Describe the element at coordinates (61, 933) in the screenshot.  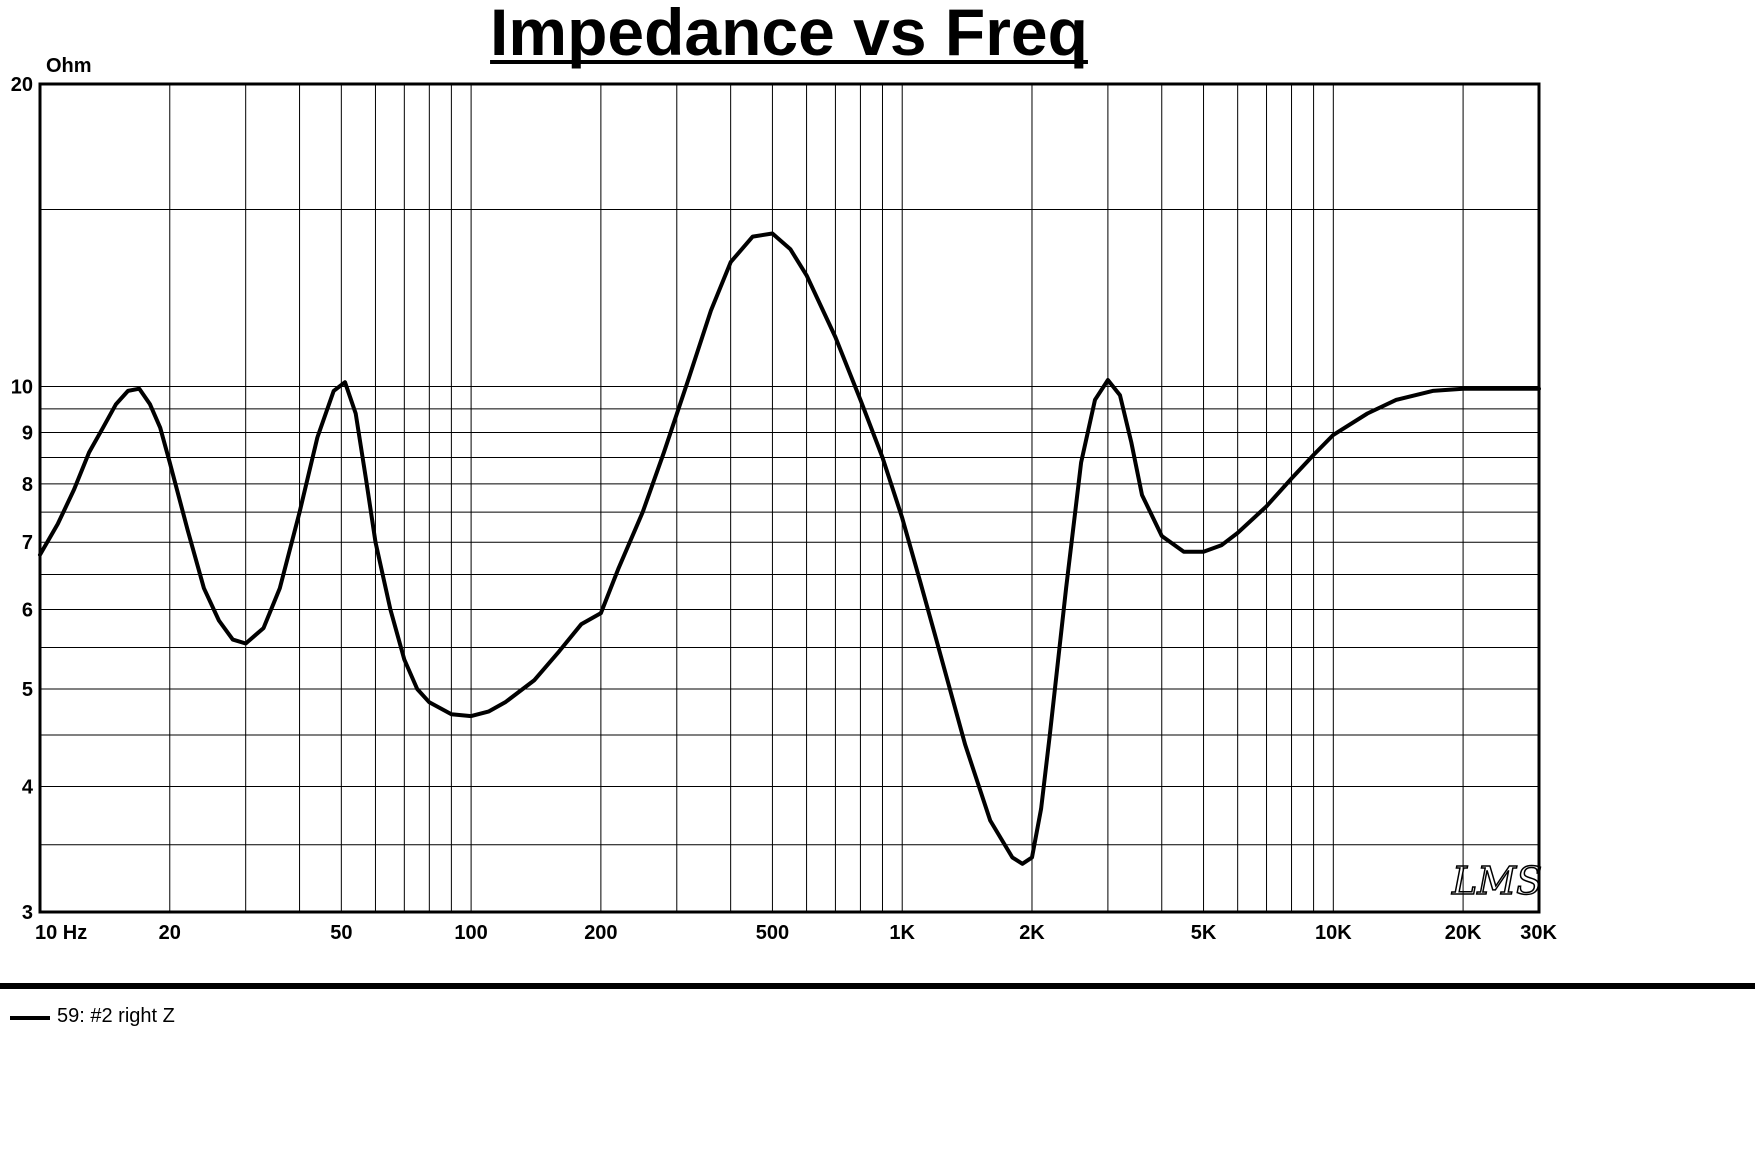
I see `x-tick-label: 10 Hz` at that location.